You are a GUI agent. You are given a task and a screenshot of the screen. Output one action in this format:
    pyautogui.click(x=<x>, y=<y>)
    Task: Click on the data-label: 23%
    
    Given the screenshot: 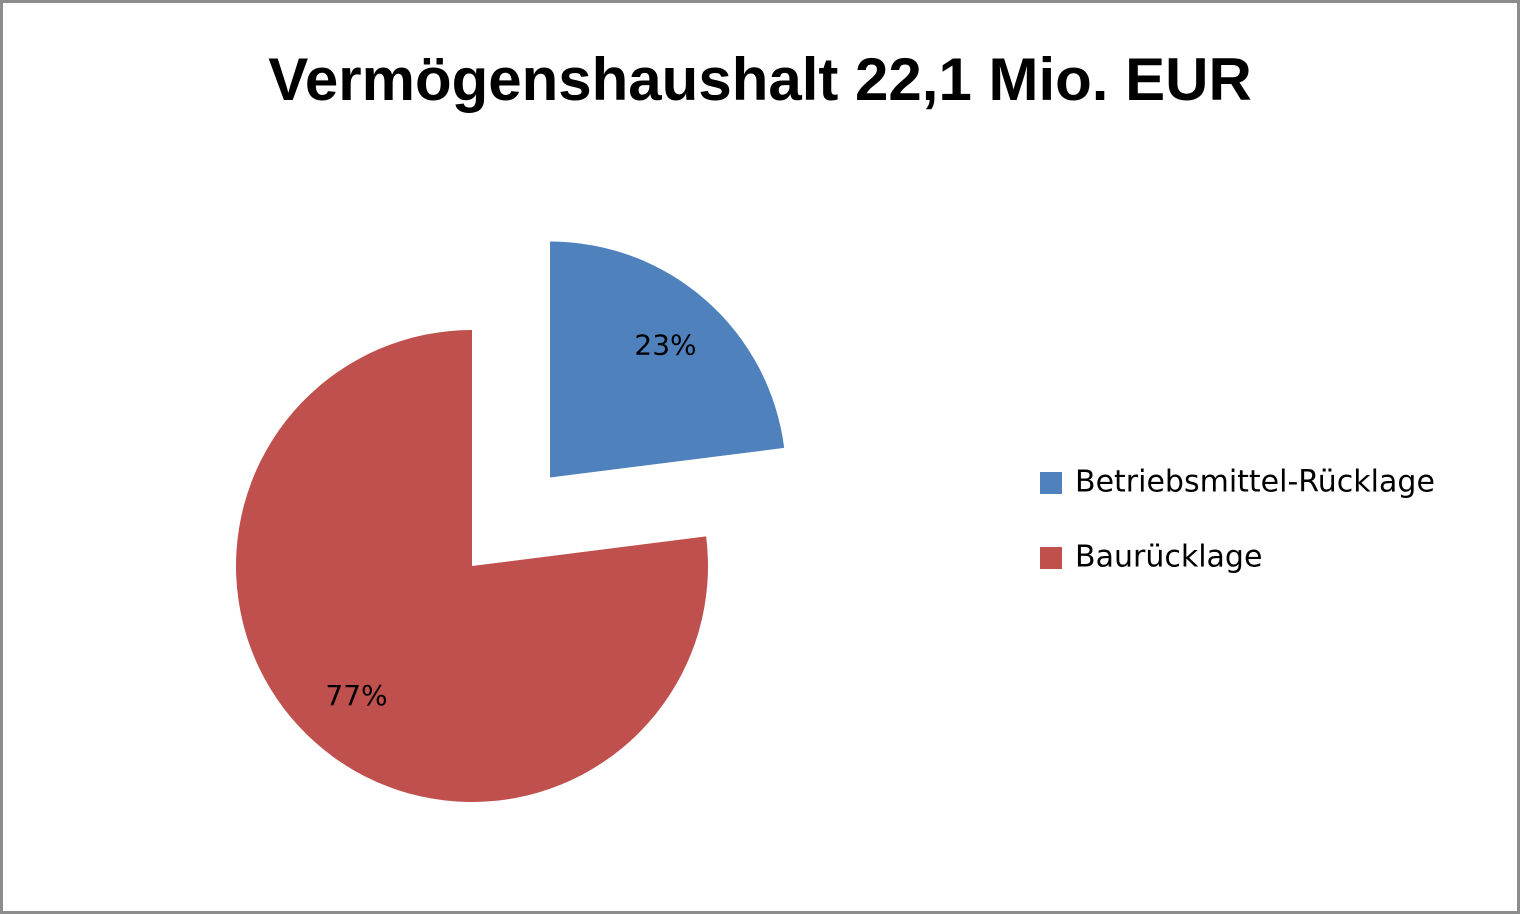 What is the action you would take?
    pyautogui.click(x=665, y=344)
    